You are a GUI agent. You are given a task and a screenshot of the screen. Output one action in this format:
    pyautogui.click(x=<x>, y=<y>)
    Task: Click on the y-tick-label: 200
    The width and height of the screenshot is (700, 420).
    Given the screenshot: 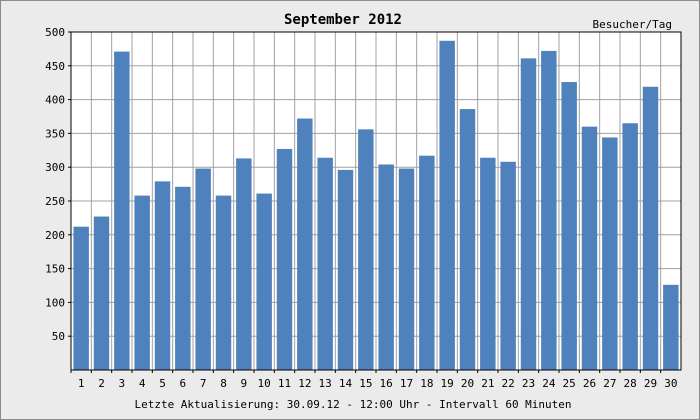 What is the action you would take?
    pyautogui.click(x=55, y=235)
    